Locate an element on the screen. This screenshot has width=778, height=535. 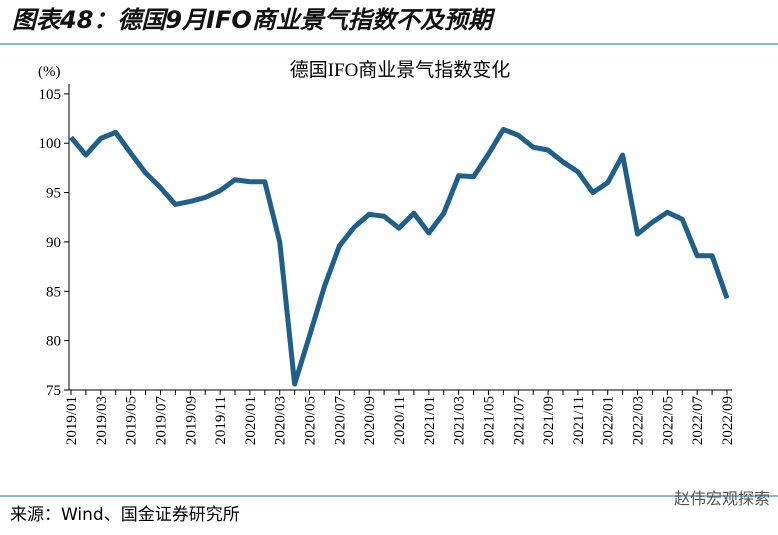
x-tick-label: 2020/03 is located at coordinates (281, 420).